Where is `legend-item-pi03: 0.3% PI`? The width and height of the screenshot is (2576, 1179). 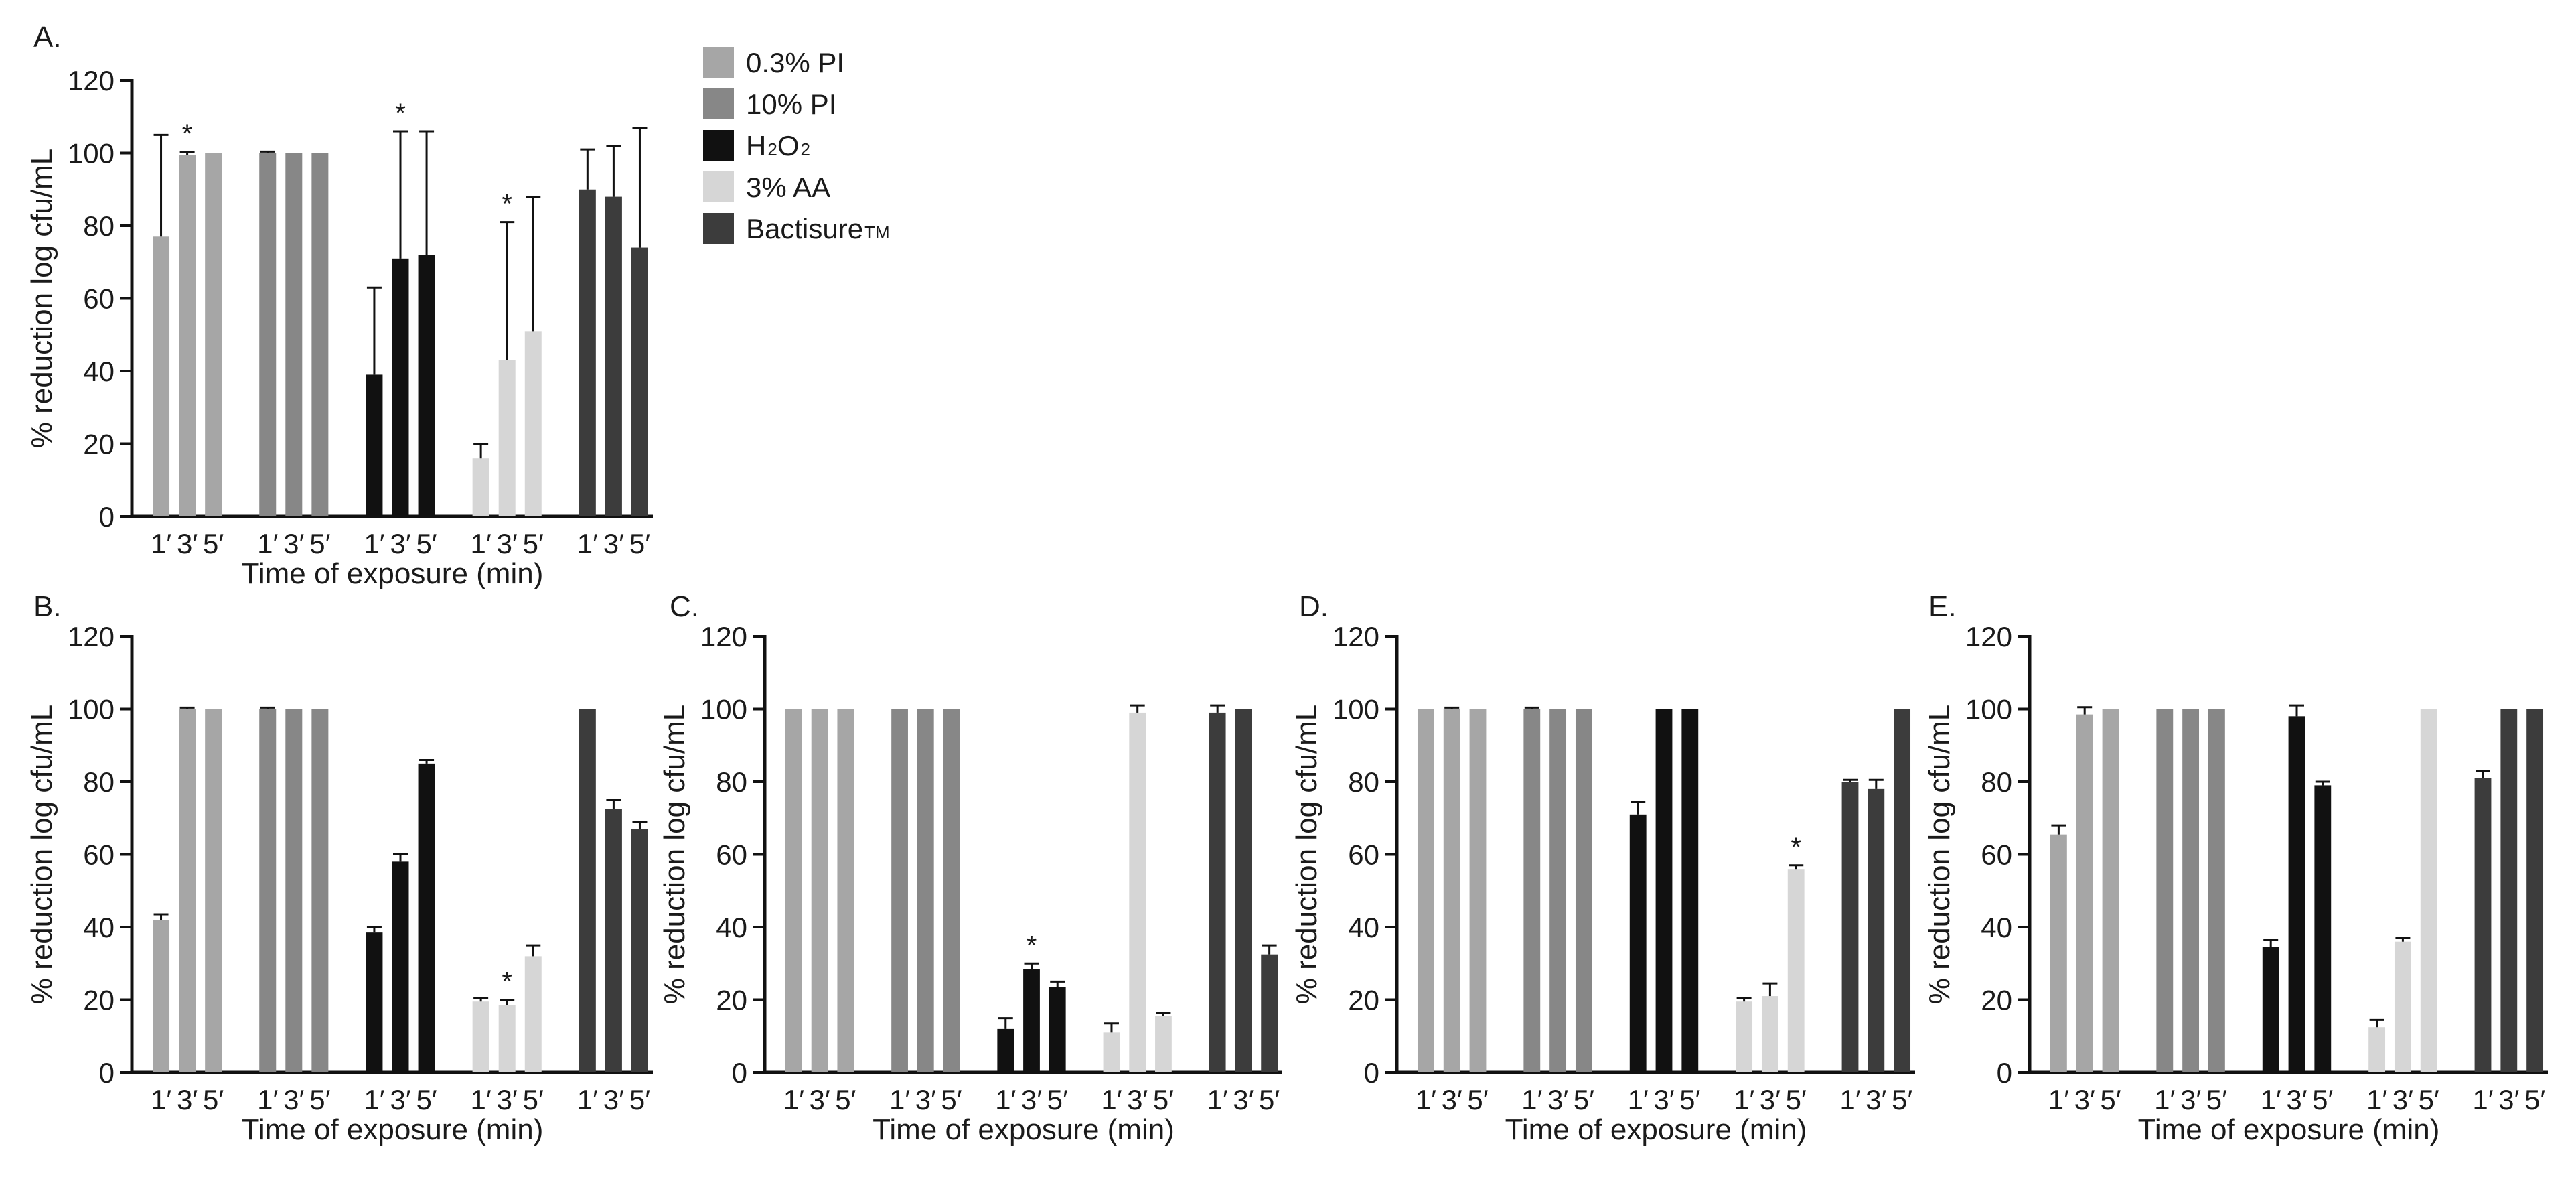 legend-item-pi03: 0.3% PI is located at coordinates (773, 62).